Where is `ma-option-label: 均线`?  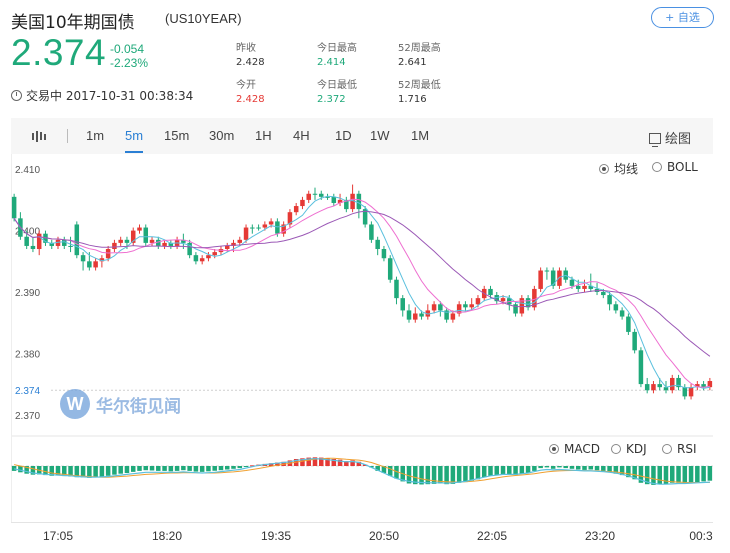
ma-option-label: 均线 is located at coordinates (626, 169).